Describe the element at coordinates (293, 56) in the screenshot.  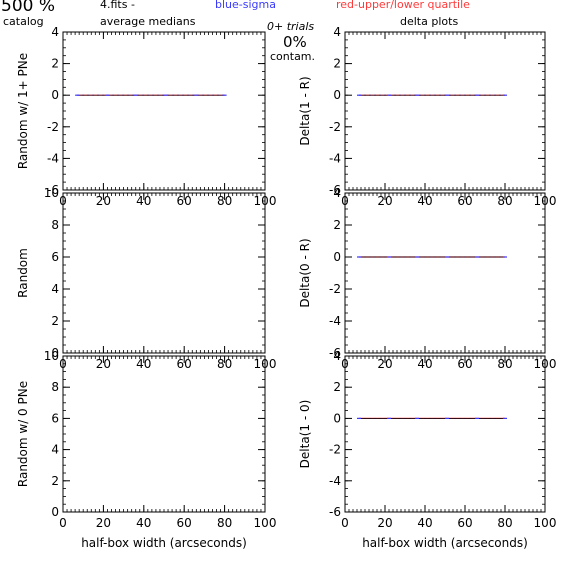
I see `contam-label: contam.` at that location.